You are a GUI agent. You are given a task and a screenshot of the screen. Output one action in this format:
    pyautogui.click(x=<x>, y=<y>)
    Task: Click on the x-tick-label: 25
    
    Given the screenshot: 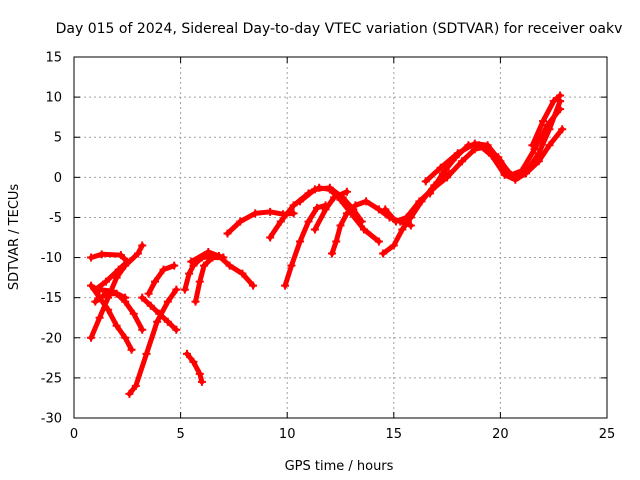 What is the action you would take?
    pyautogui.click(x=607, y=434)
    